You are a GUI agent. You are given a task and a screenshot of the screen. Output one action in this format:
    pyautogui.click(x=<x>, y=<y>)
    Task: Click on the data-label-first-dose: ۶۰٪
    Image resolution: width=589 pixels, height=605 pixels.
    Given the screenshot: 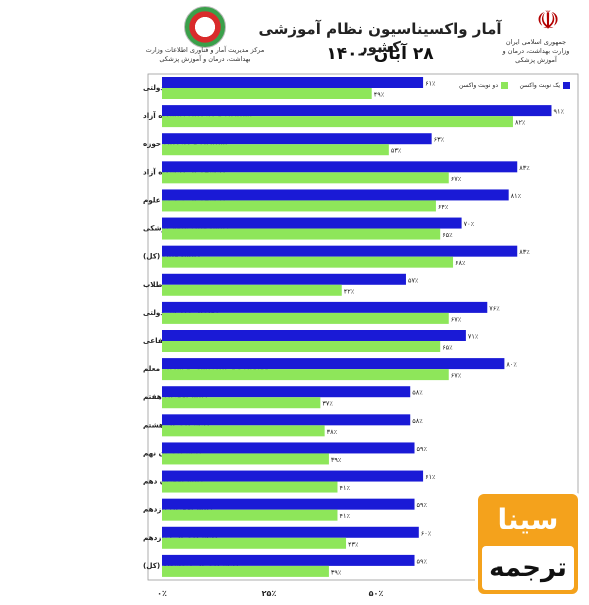 What is the action you would take?
    pyautogui.click(x=426, y=533)
    